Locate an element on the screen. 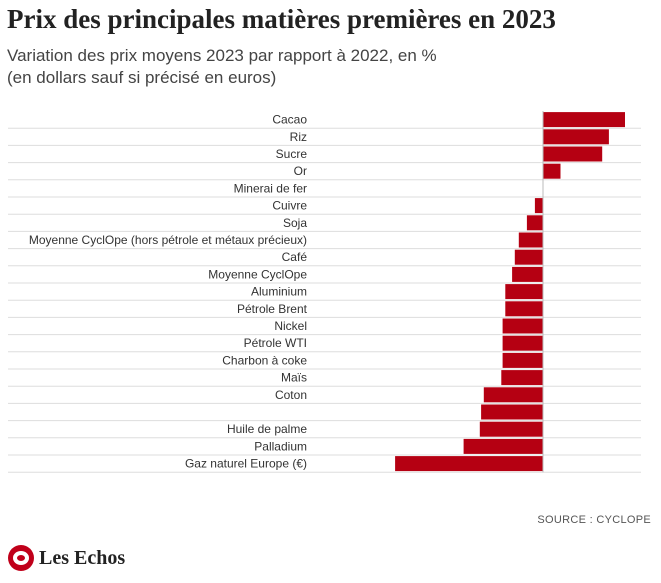  subtitle-line-2: (en dollars sauf si précisé en euros) is located at coordinates (142, 77).